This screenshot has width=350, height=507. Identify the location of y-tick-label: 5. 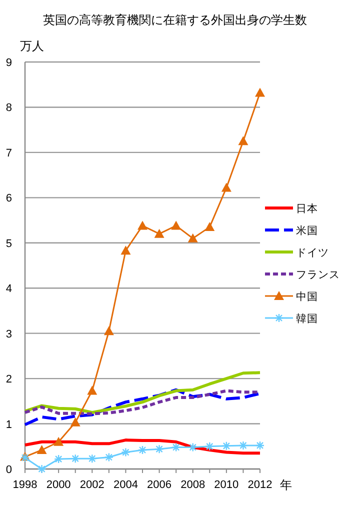
(9, 244).